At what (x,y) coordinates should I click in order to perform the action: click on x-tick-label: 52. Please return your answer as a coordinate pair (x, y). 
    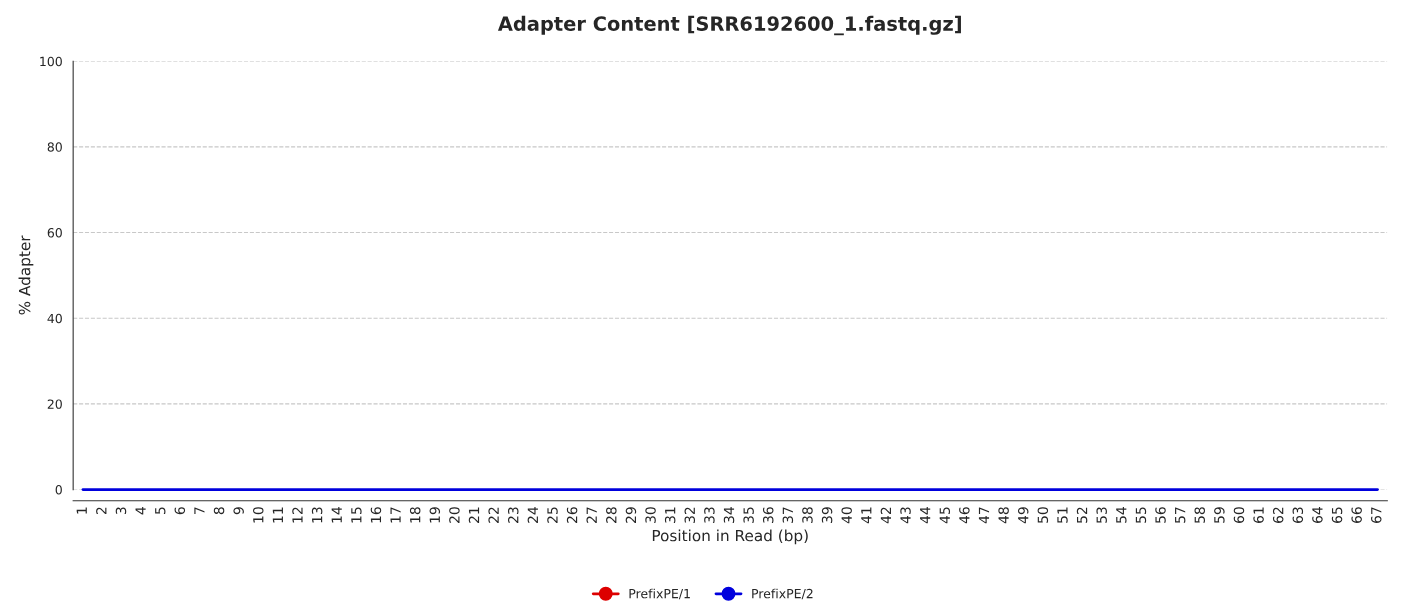
    Looking at the image, I should click on (1082, 515).